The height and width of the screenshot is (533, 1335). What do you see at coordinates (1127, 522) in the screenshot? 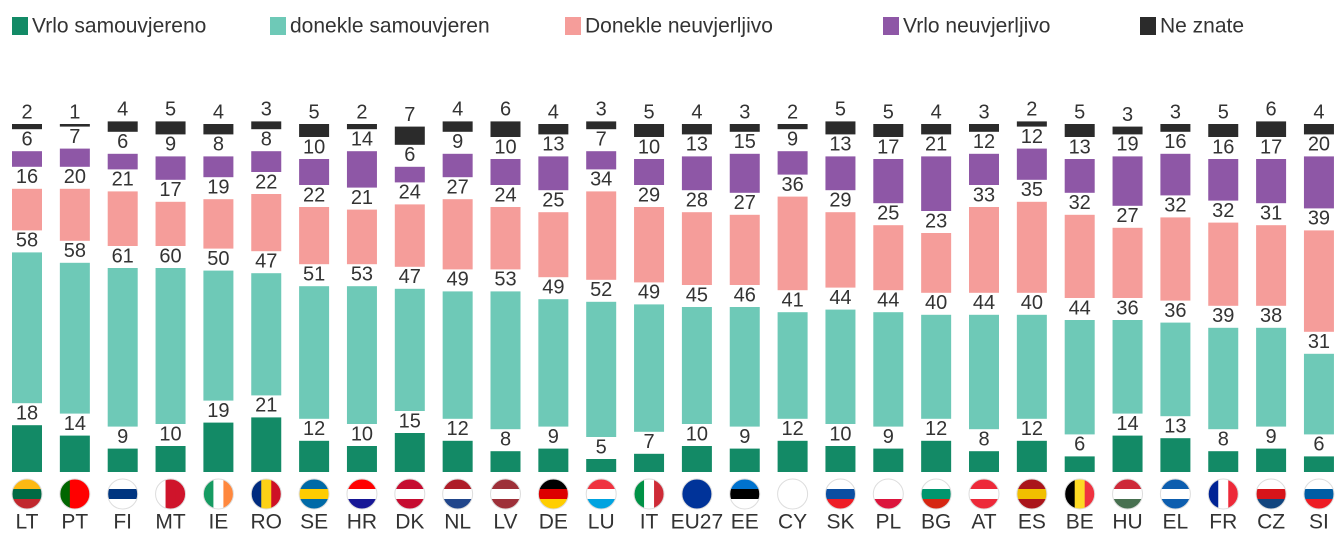
I see `x-tick-label: HU` at bounding box center [1127, 522].